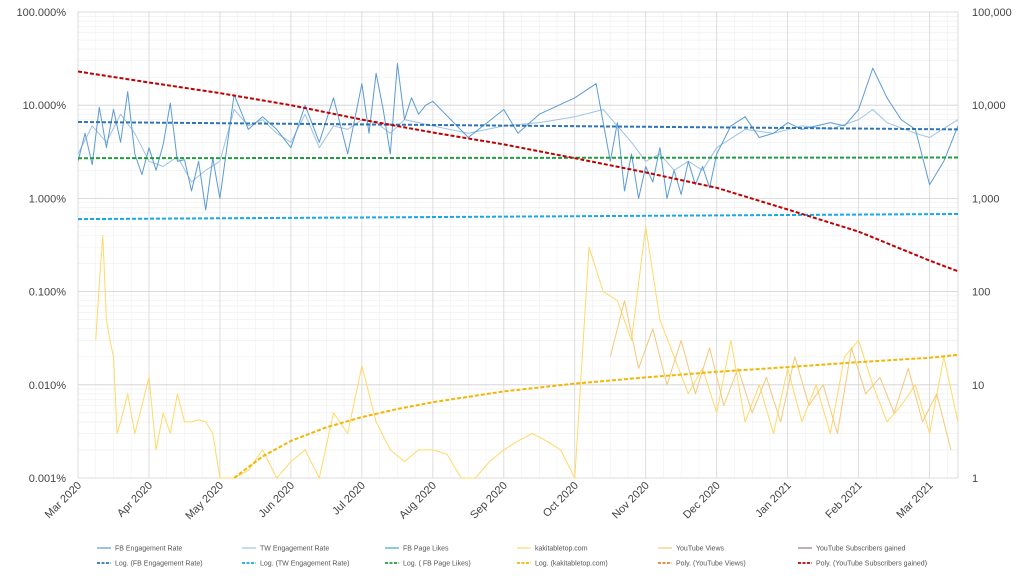 This screenshot has height=576, width=1024. Describe the element at coordinates (48, 293) in the screenshot. I see `y-left-tick-label: 0.100%` at that location.